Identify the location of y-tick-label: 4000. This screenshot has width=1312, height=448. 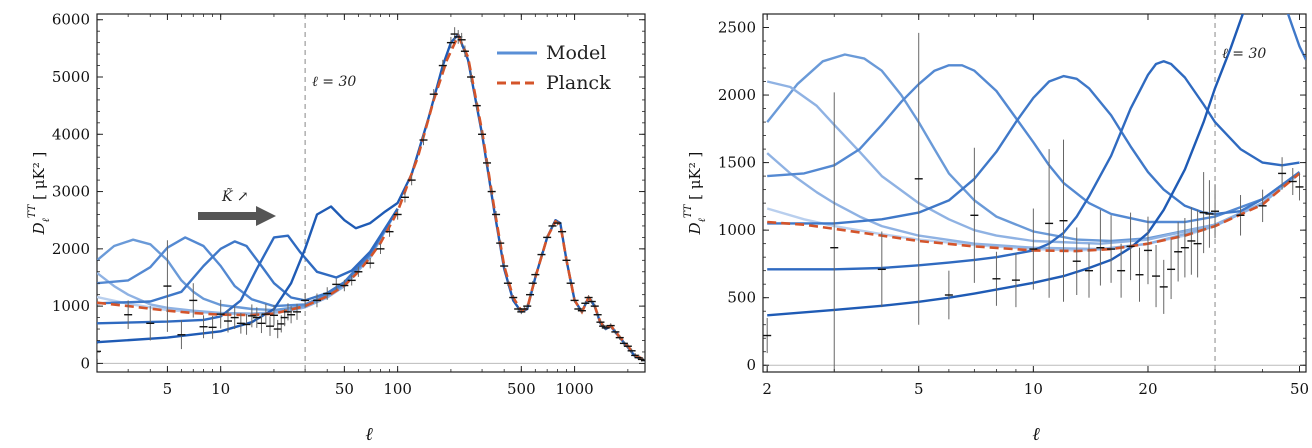
(71, 134).